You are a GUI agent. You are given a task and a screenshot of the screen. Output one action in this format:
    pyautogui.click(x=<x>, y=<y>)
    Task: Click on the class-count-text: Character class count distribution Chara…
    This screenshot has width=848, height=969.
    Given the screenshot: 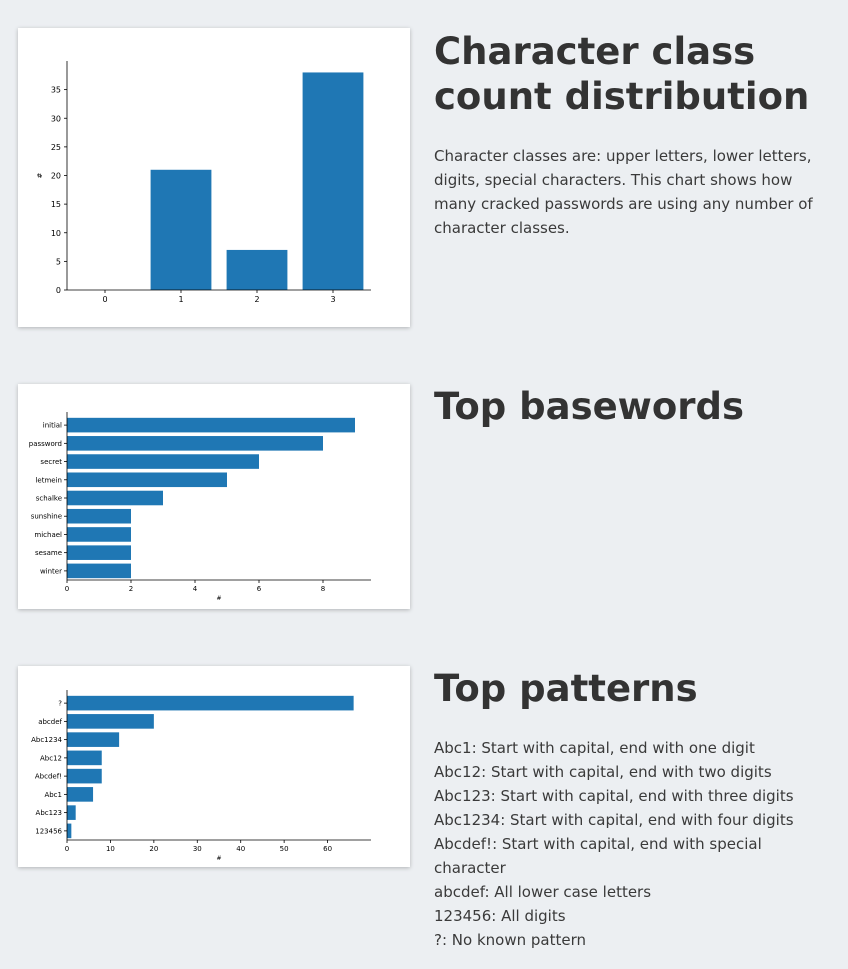 What is the action you would take?
    pyautogui.click(x=634, y=134)
    